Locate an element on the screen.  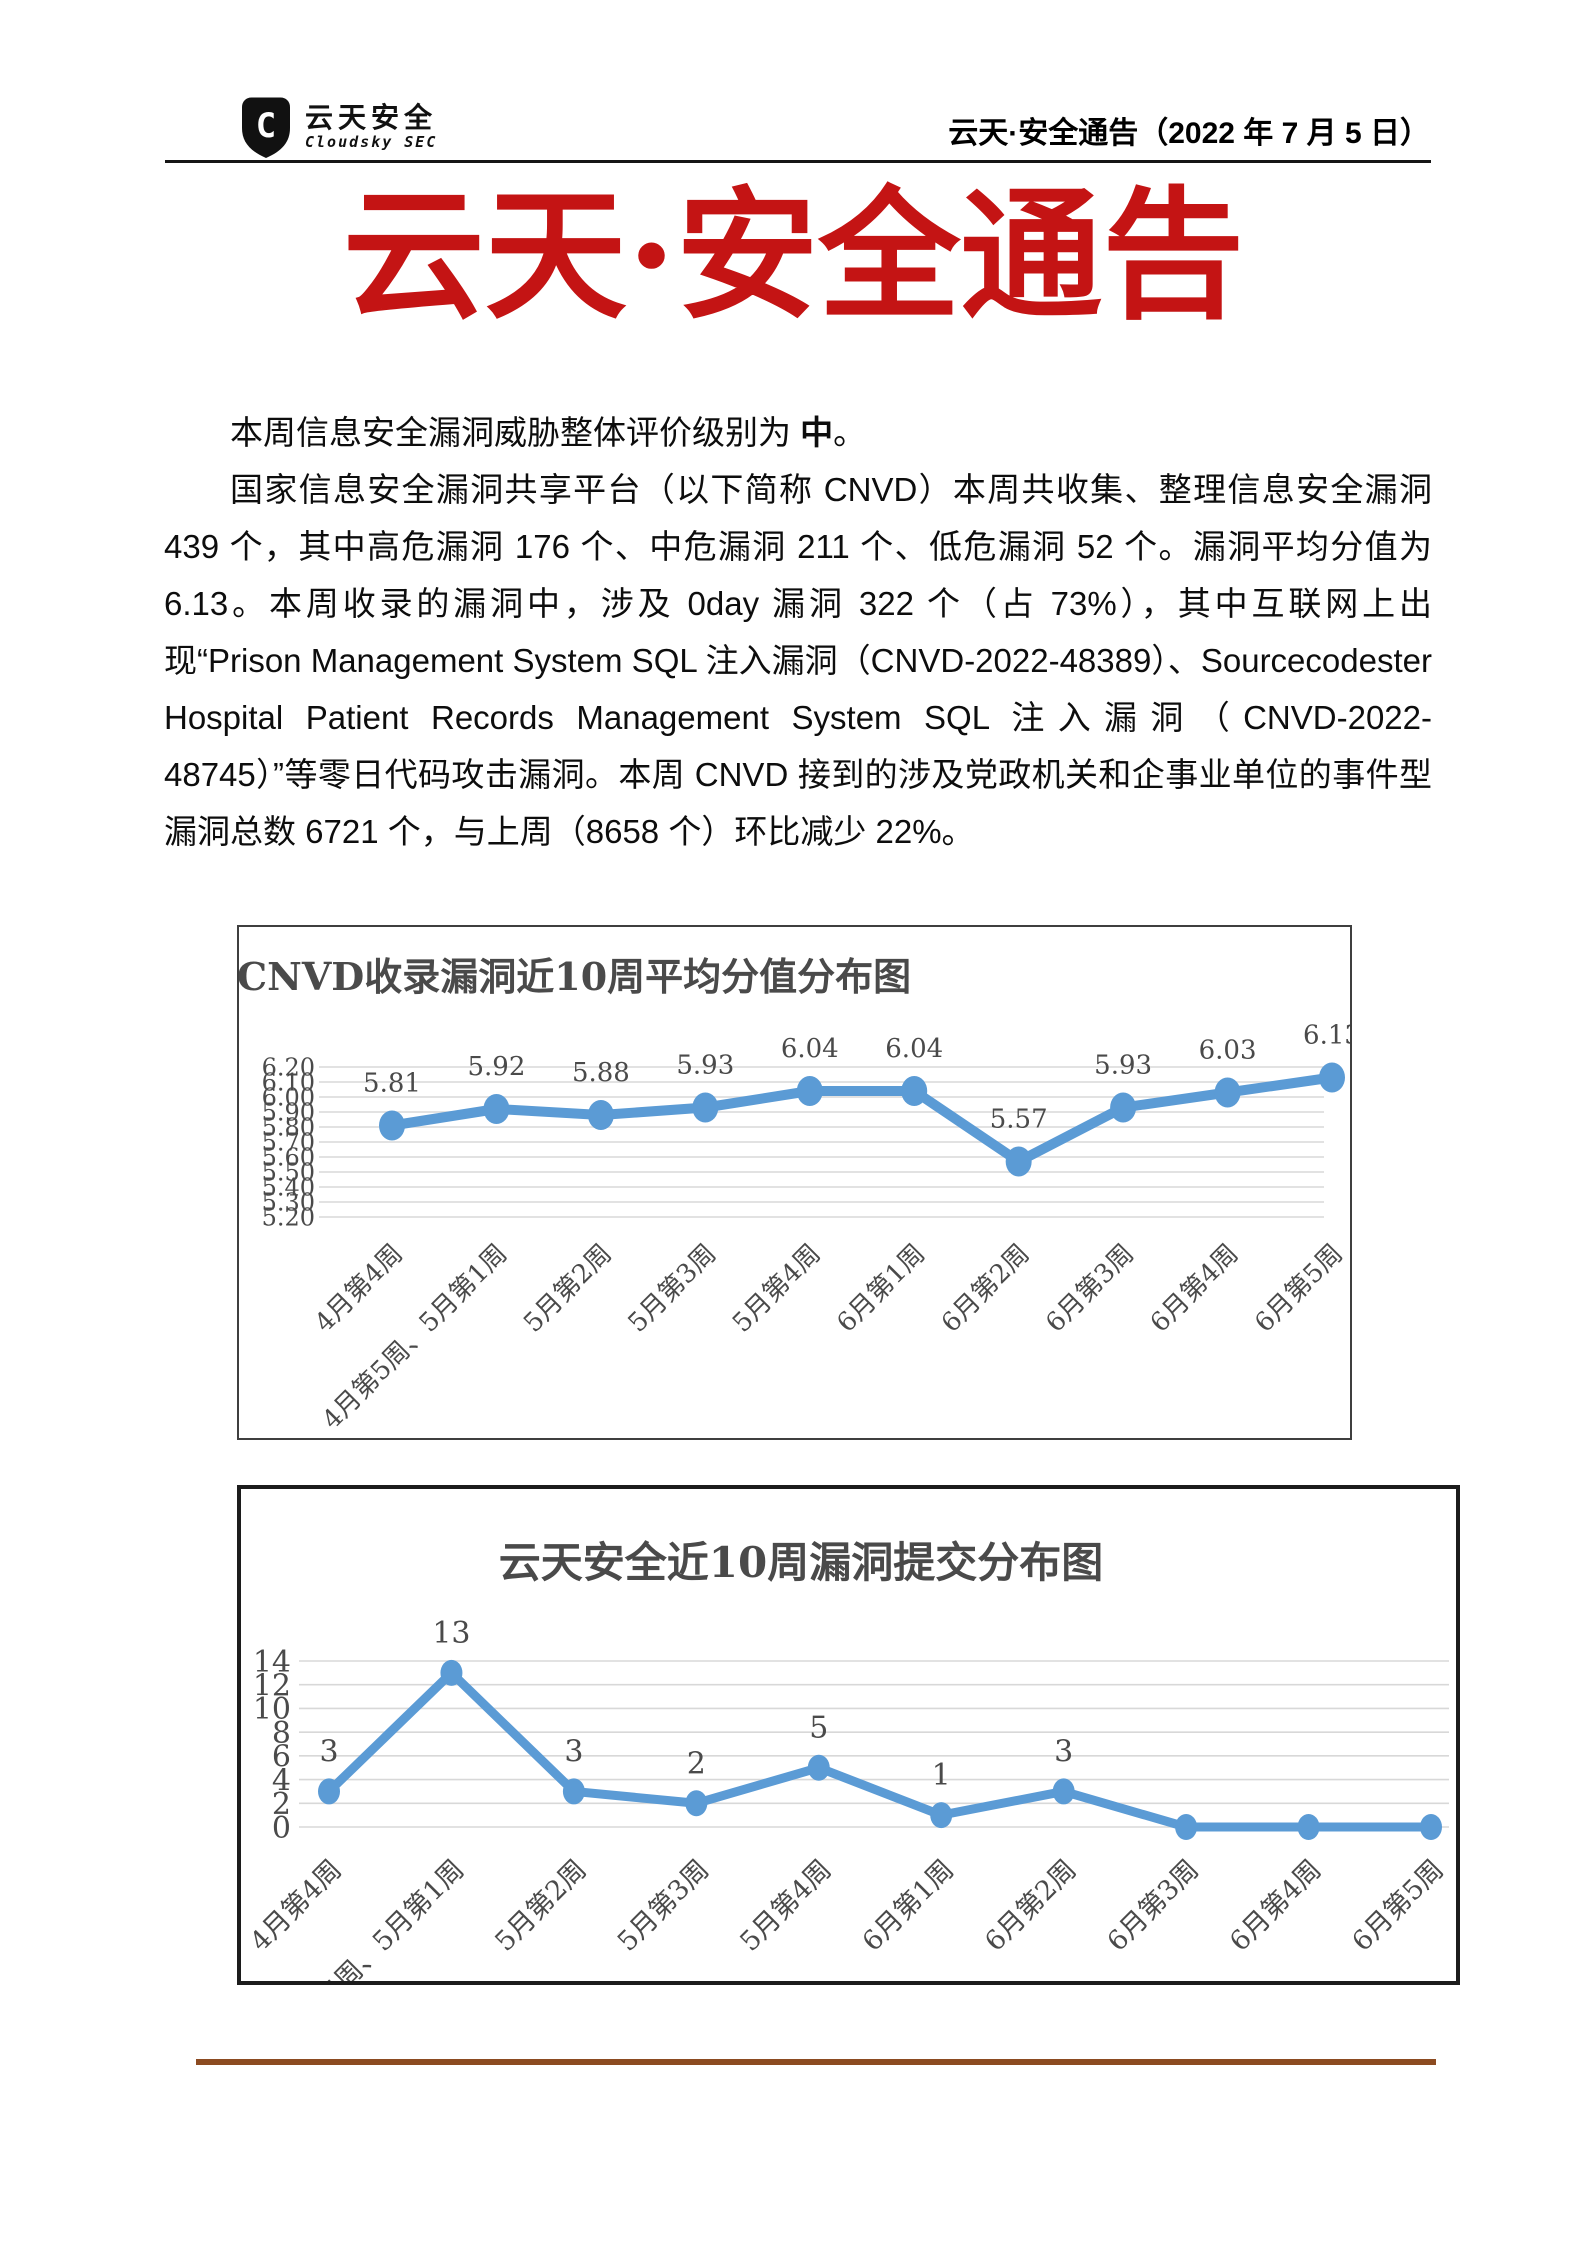
header-rule is located at coordinates (798, 161).